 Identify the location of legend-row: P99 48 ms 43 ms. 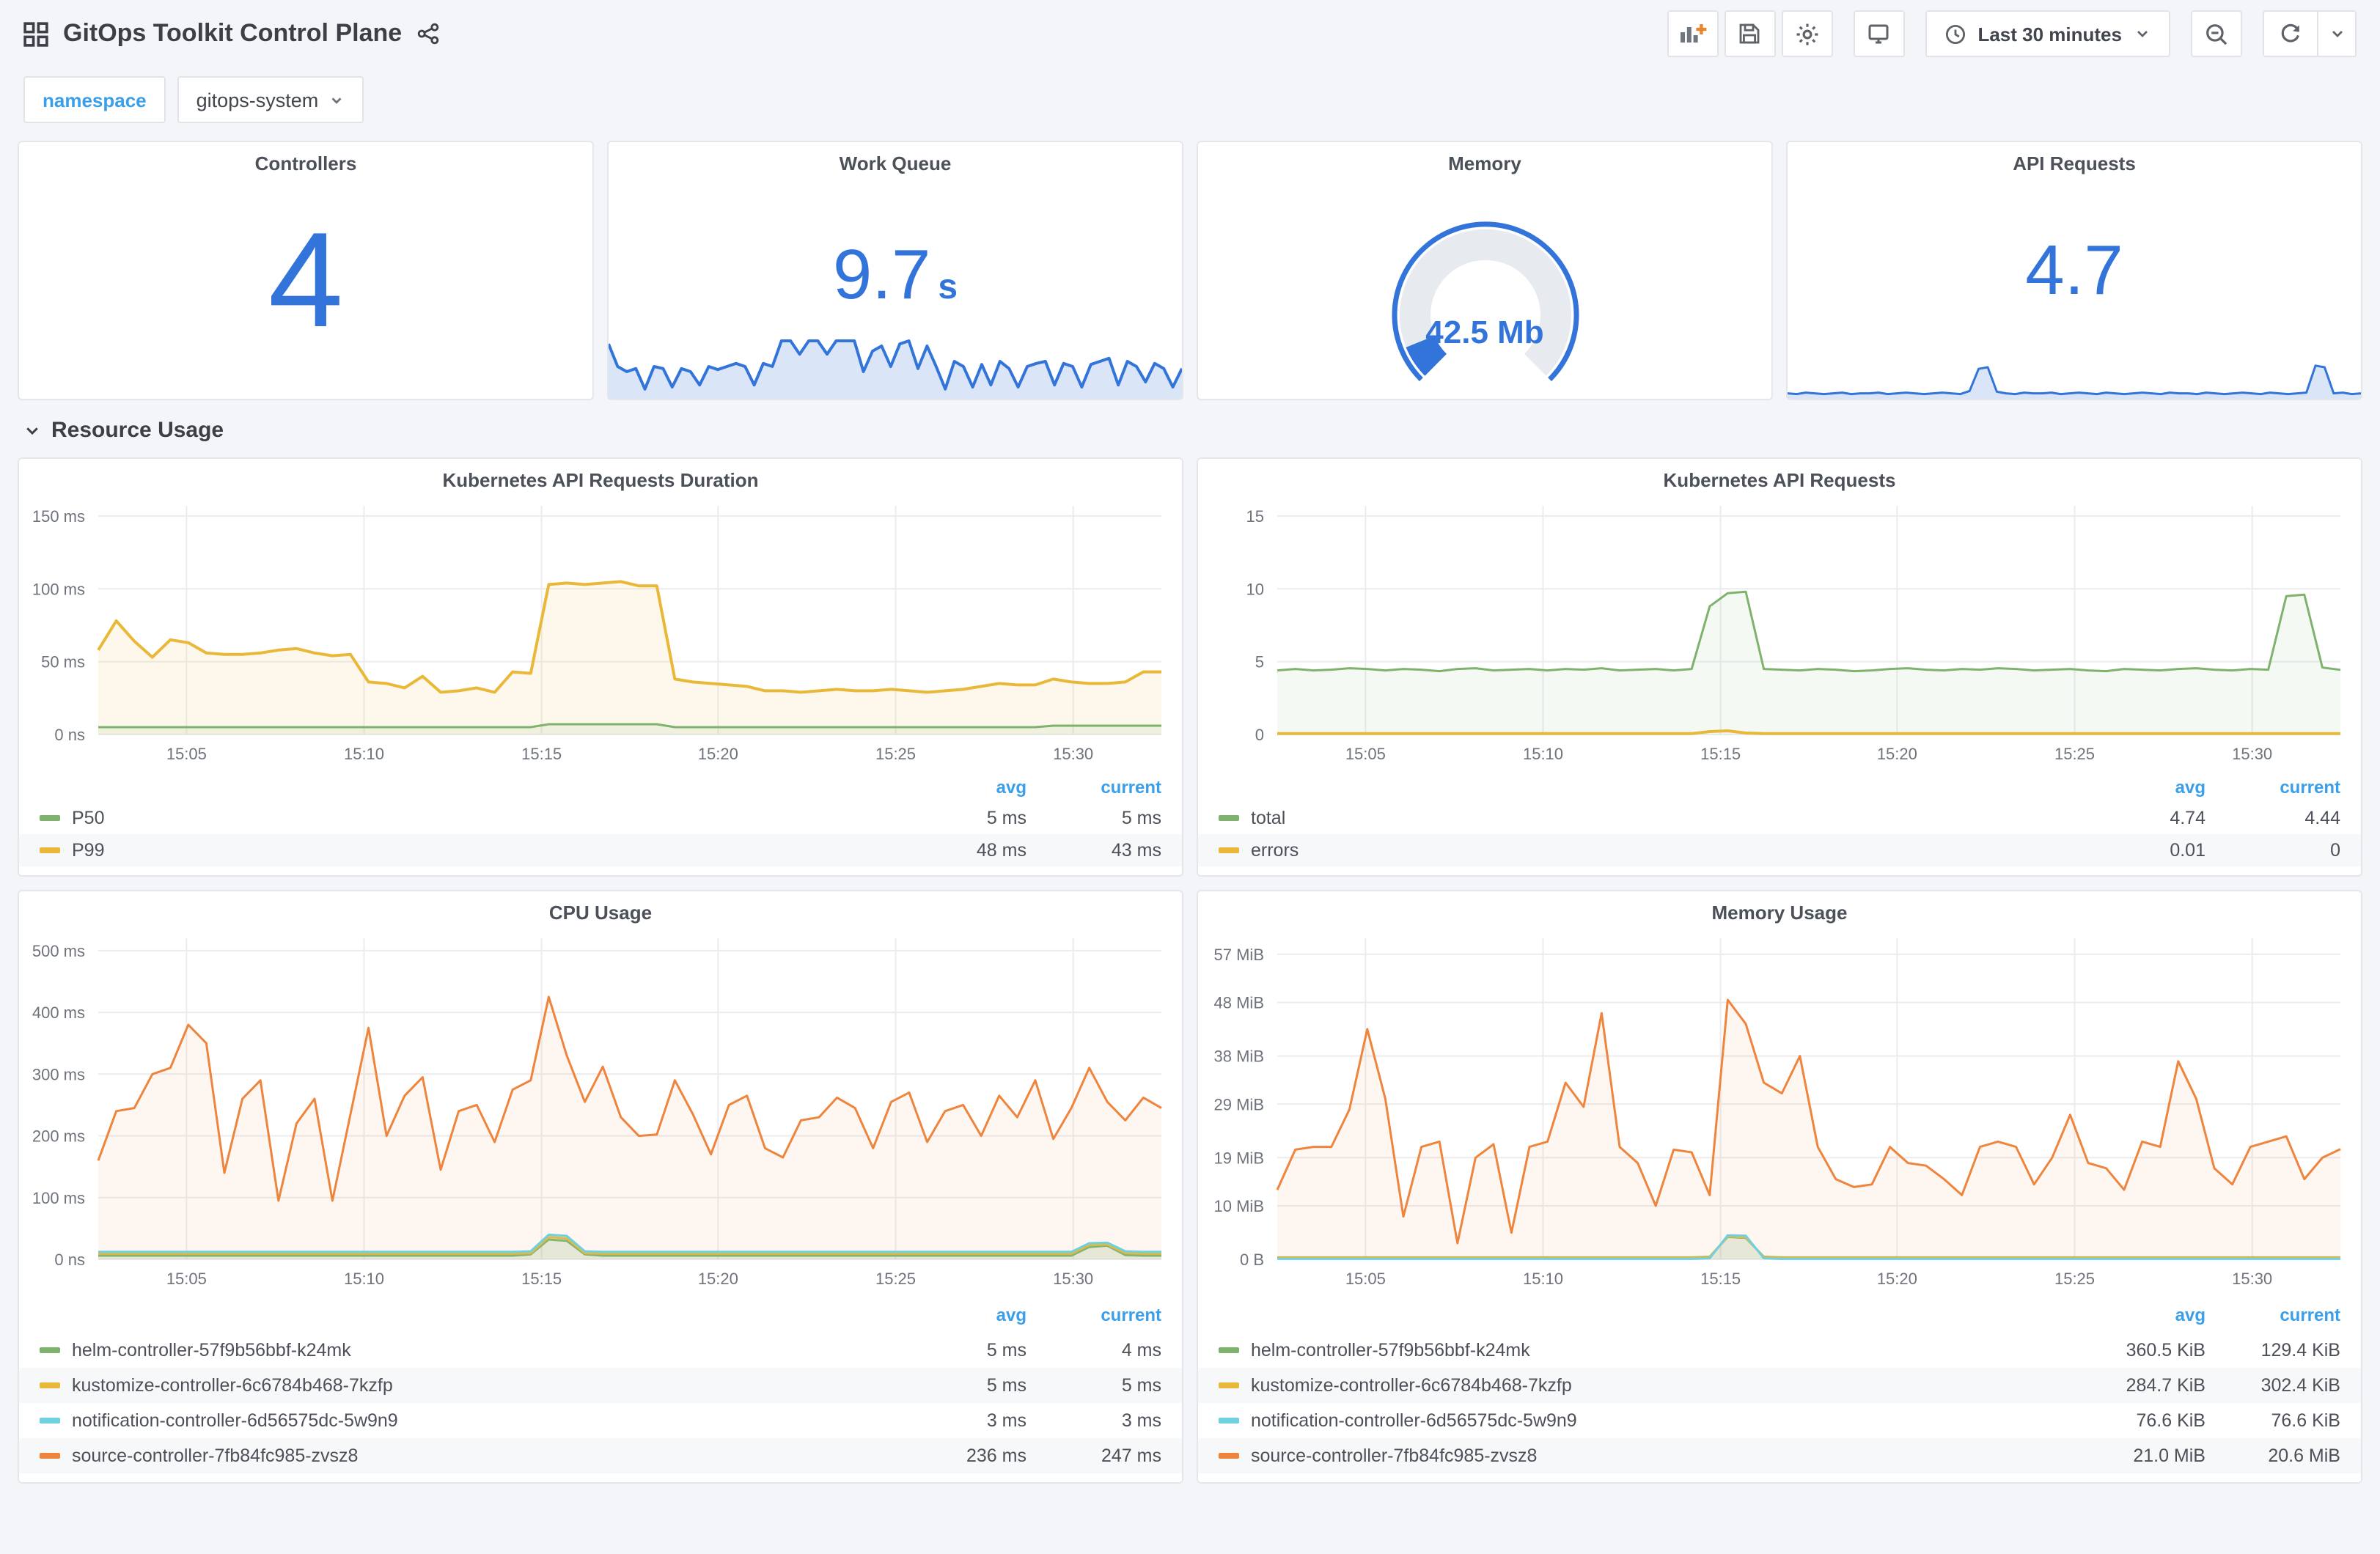
(600, 850).